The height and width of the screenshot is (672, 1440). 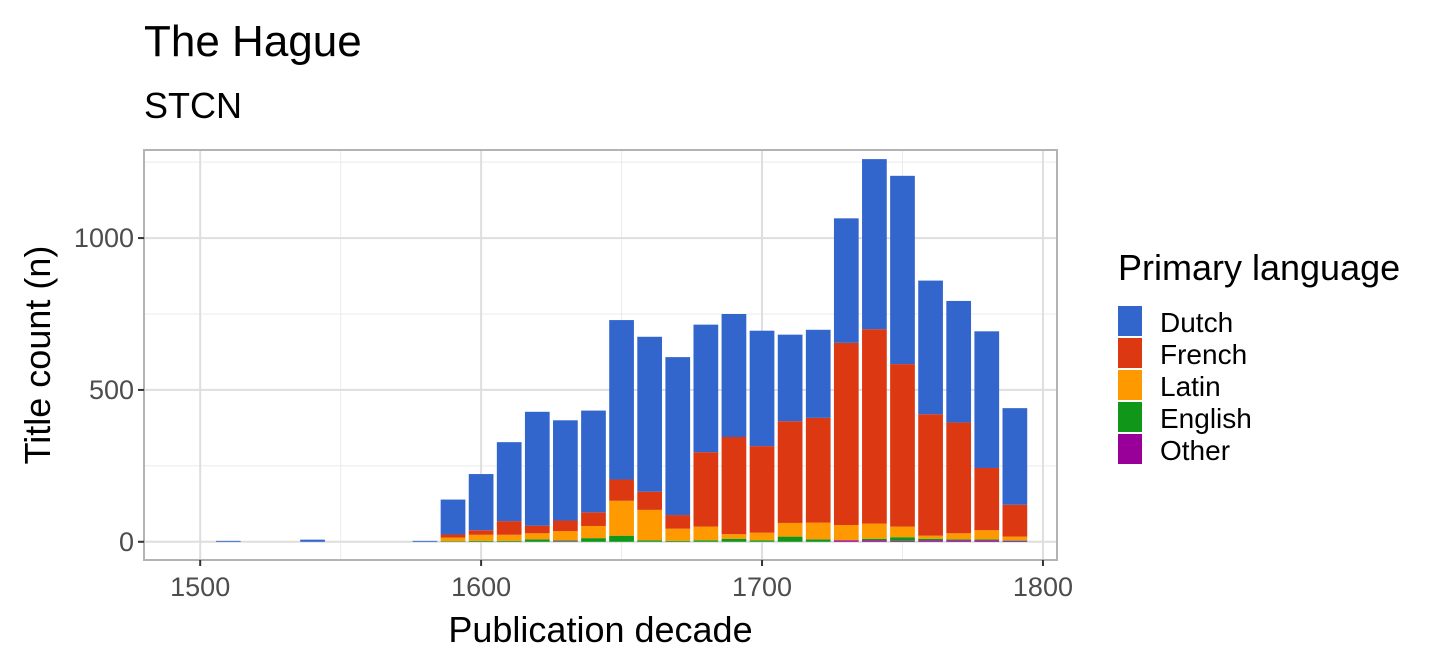 I want to click on x-tick-label: 1800, so click(x=1043, y=587).